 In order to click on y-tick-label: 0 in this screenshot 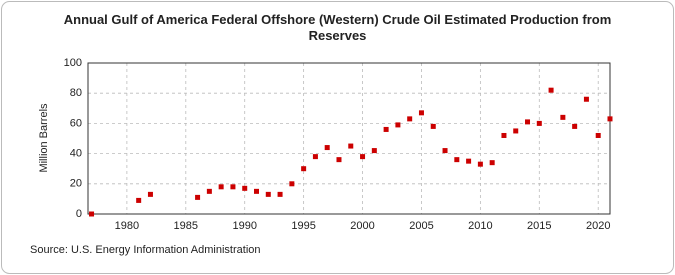, I will do `click(79, 214)`.